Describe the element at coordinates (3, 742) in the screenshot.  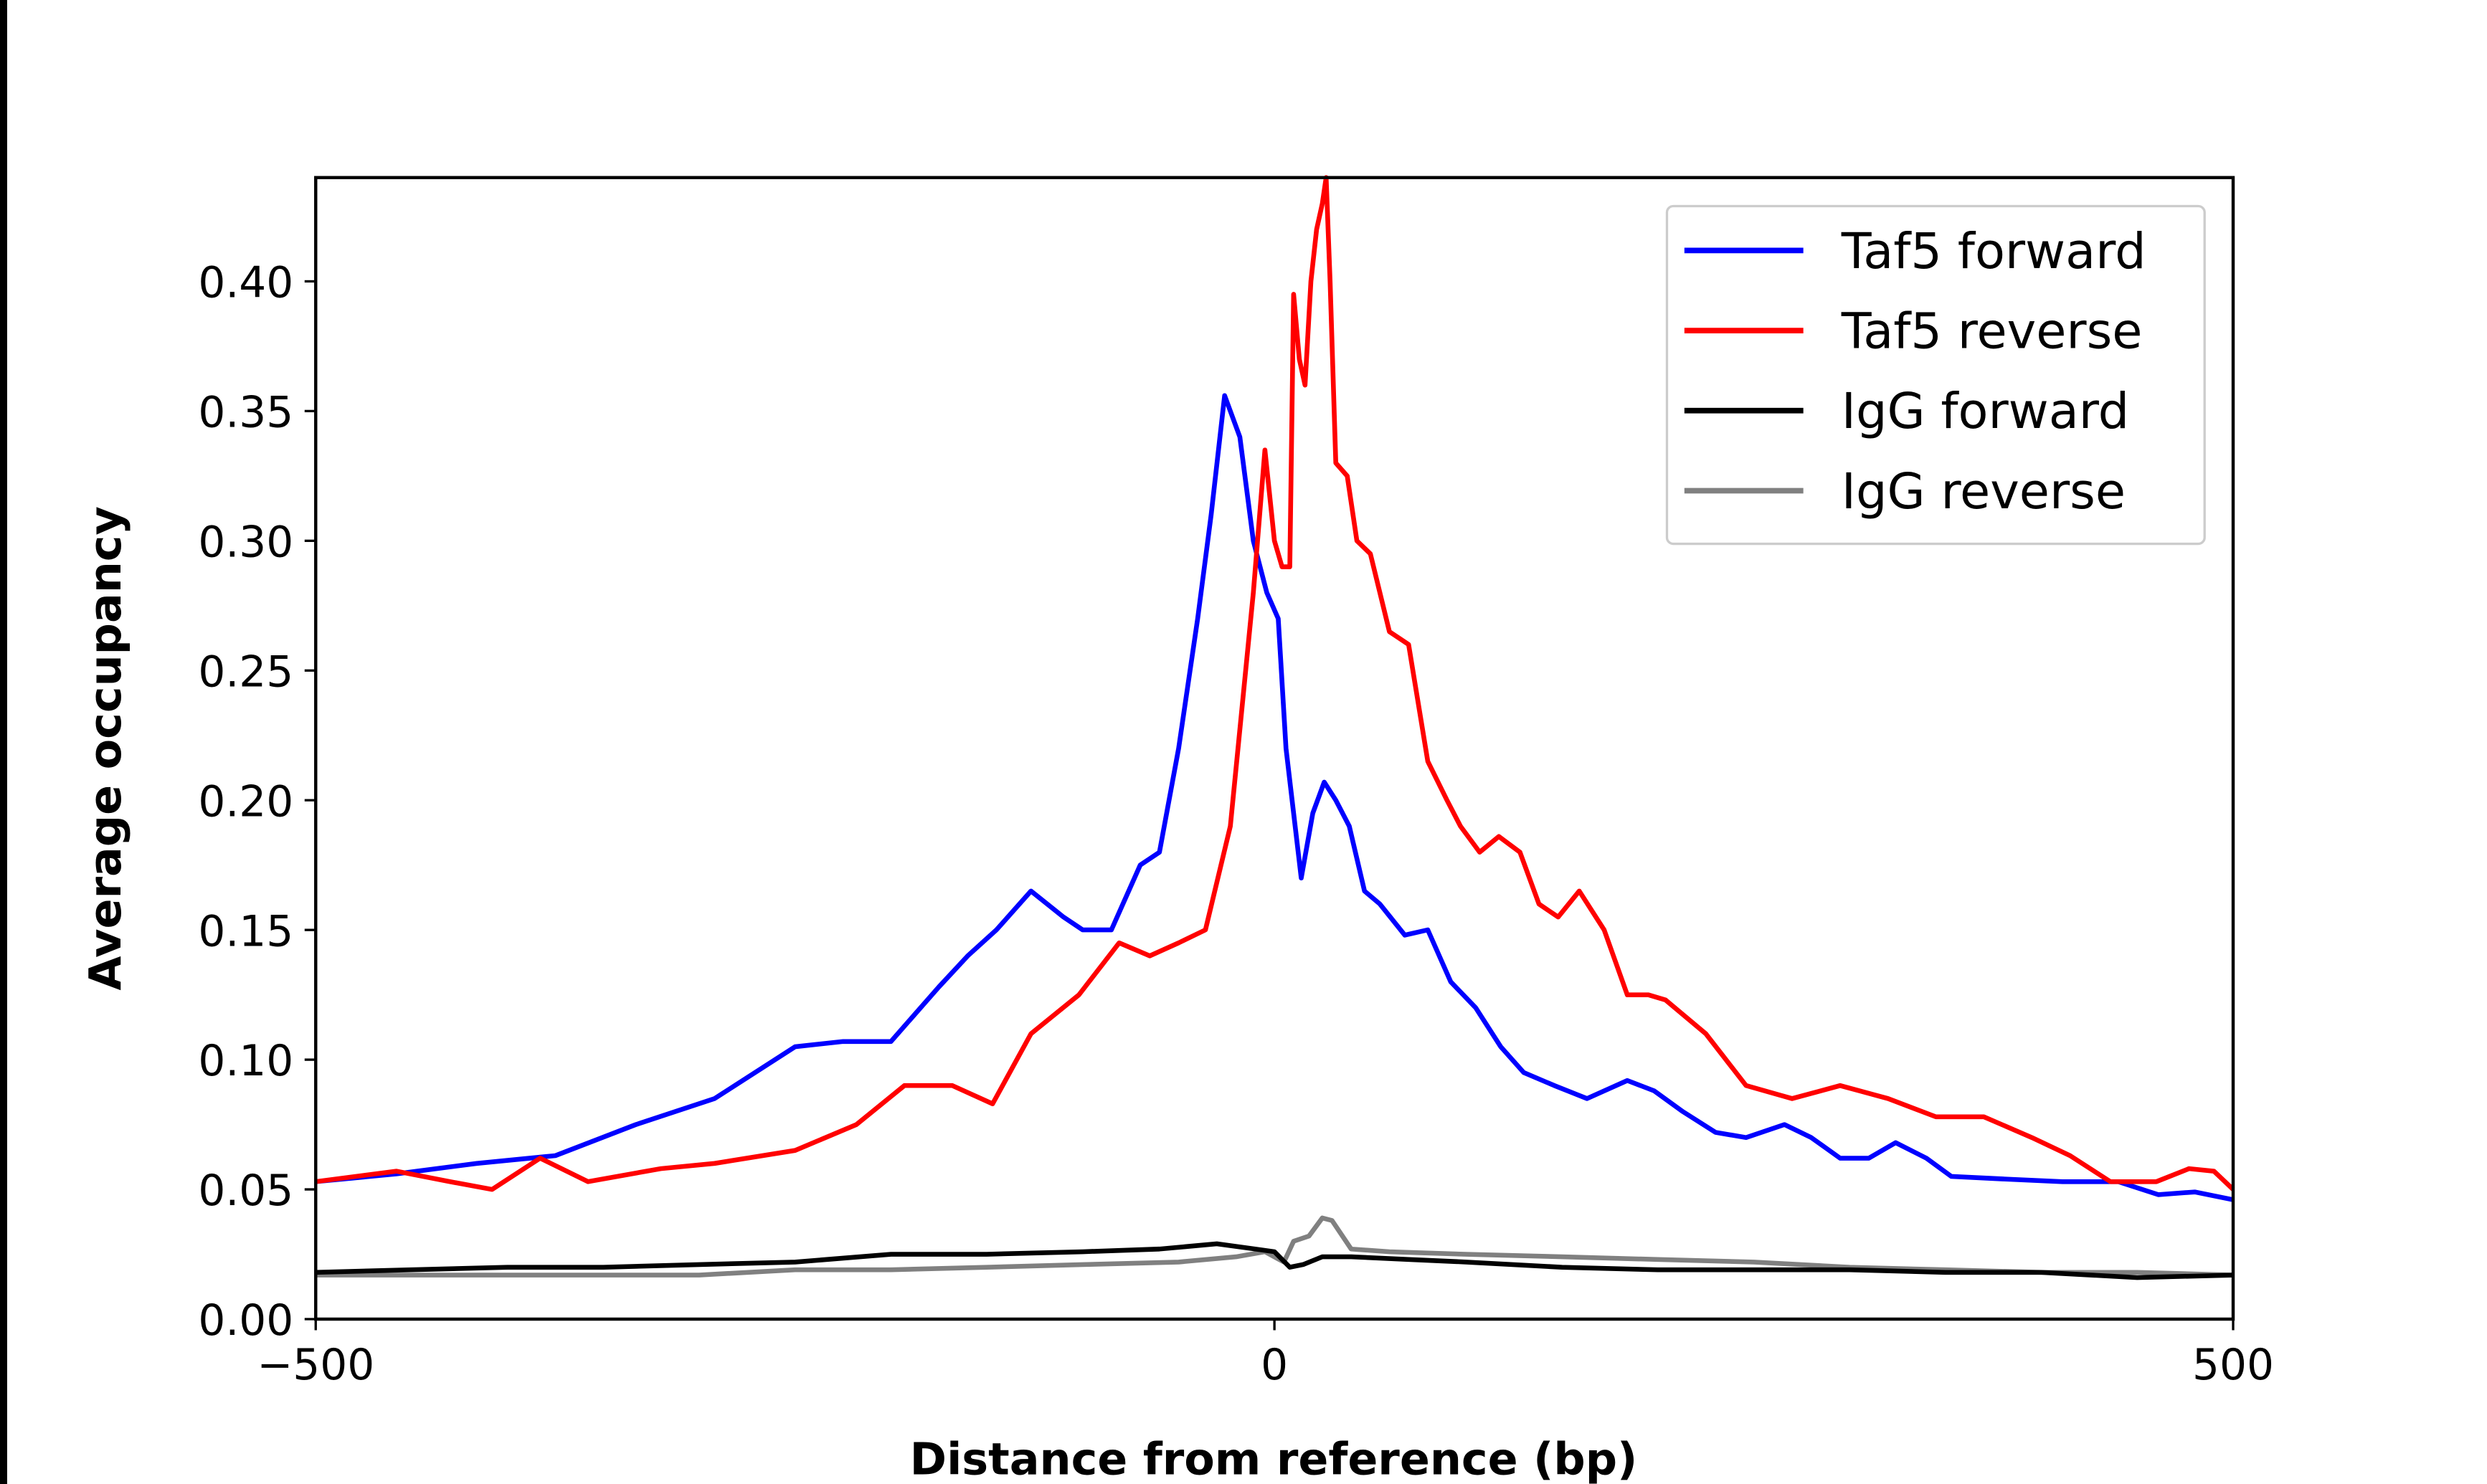
I see `image-left-border` at that location.